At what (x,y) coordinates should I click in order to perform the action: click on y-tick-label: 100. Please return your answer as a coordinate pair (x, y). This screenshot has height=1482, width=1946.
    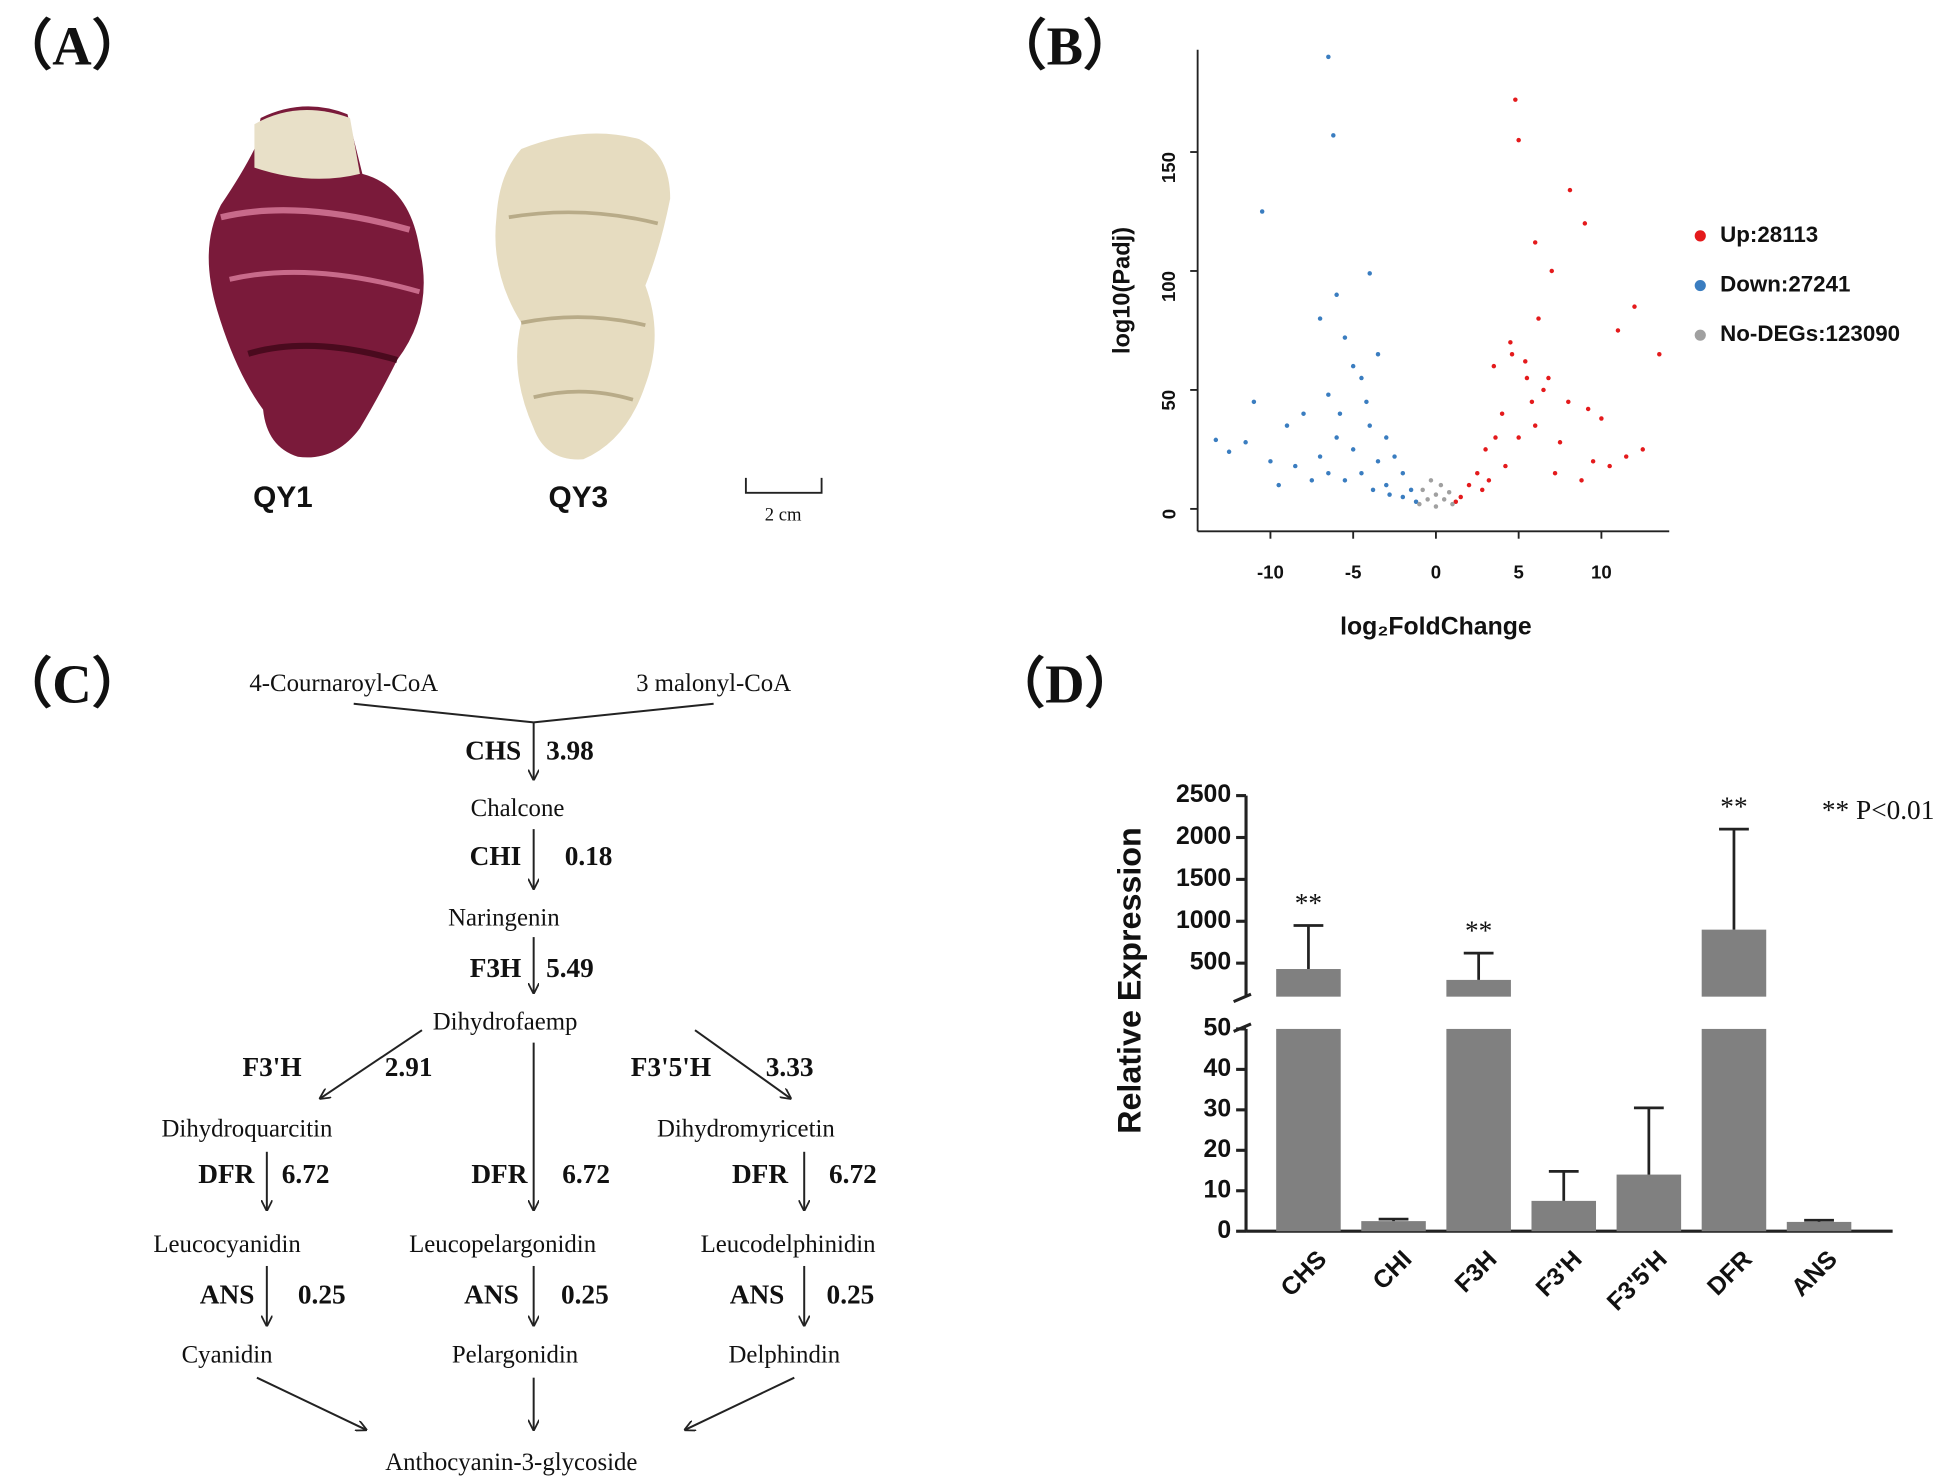
    Looking at the image, I should click on (1168, 286).